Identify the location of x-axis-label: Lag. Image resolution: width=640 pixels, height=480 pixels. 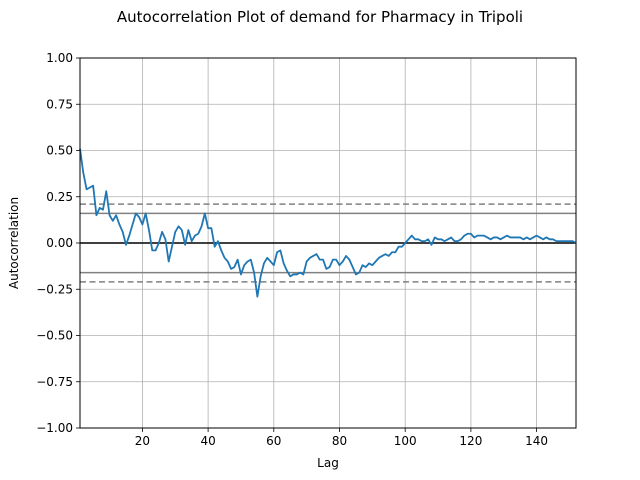
(328, 463).